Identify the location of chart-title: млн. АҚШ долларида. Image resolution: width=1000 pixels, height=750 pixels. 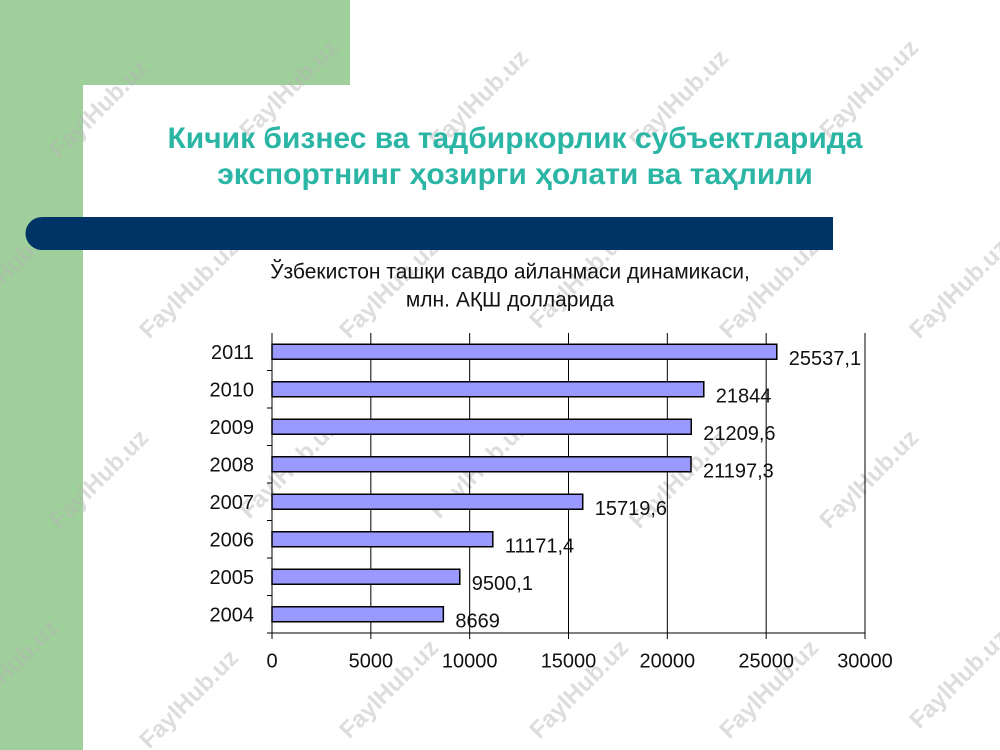
(510, 300).